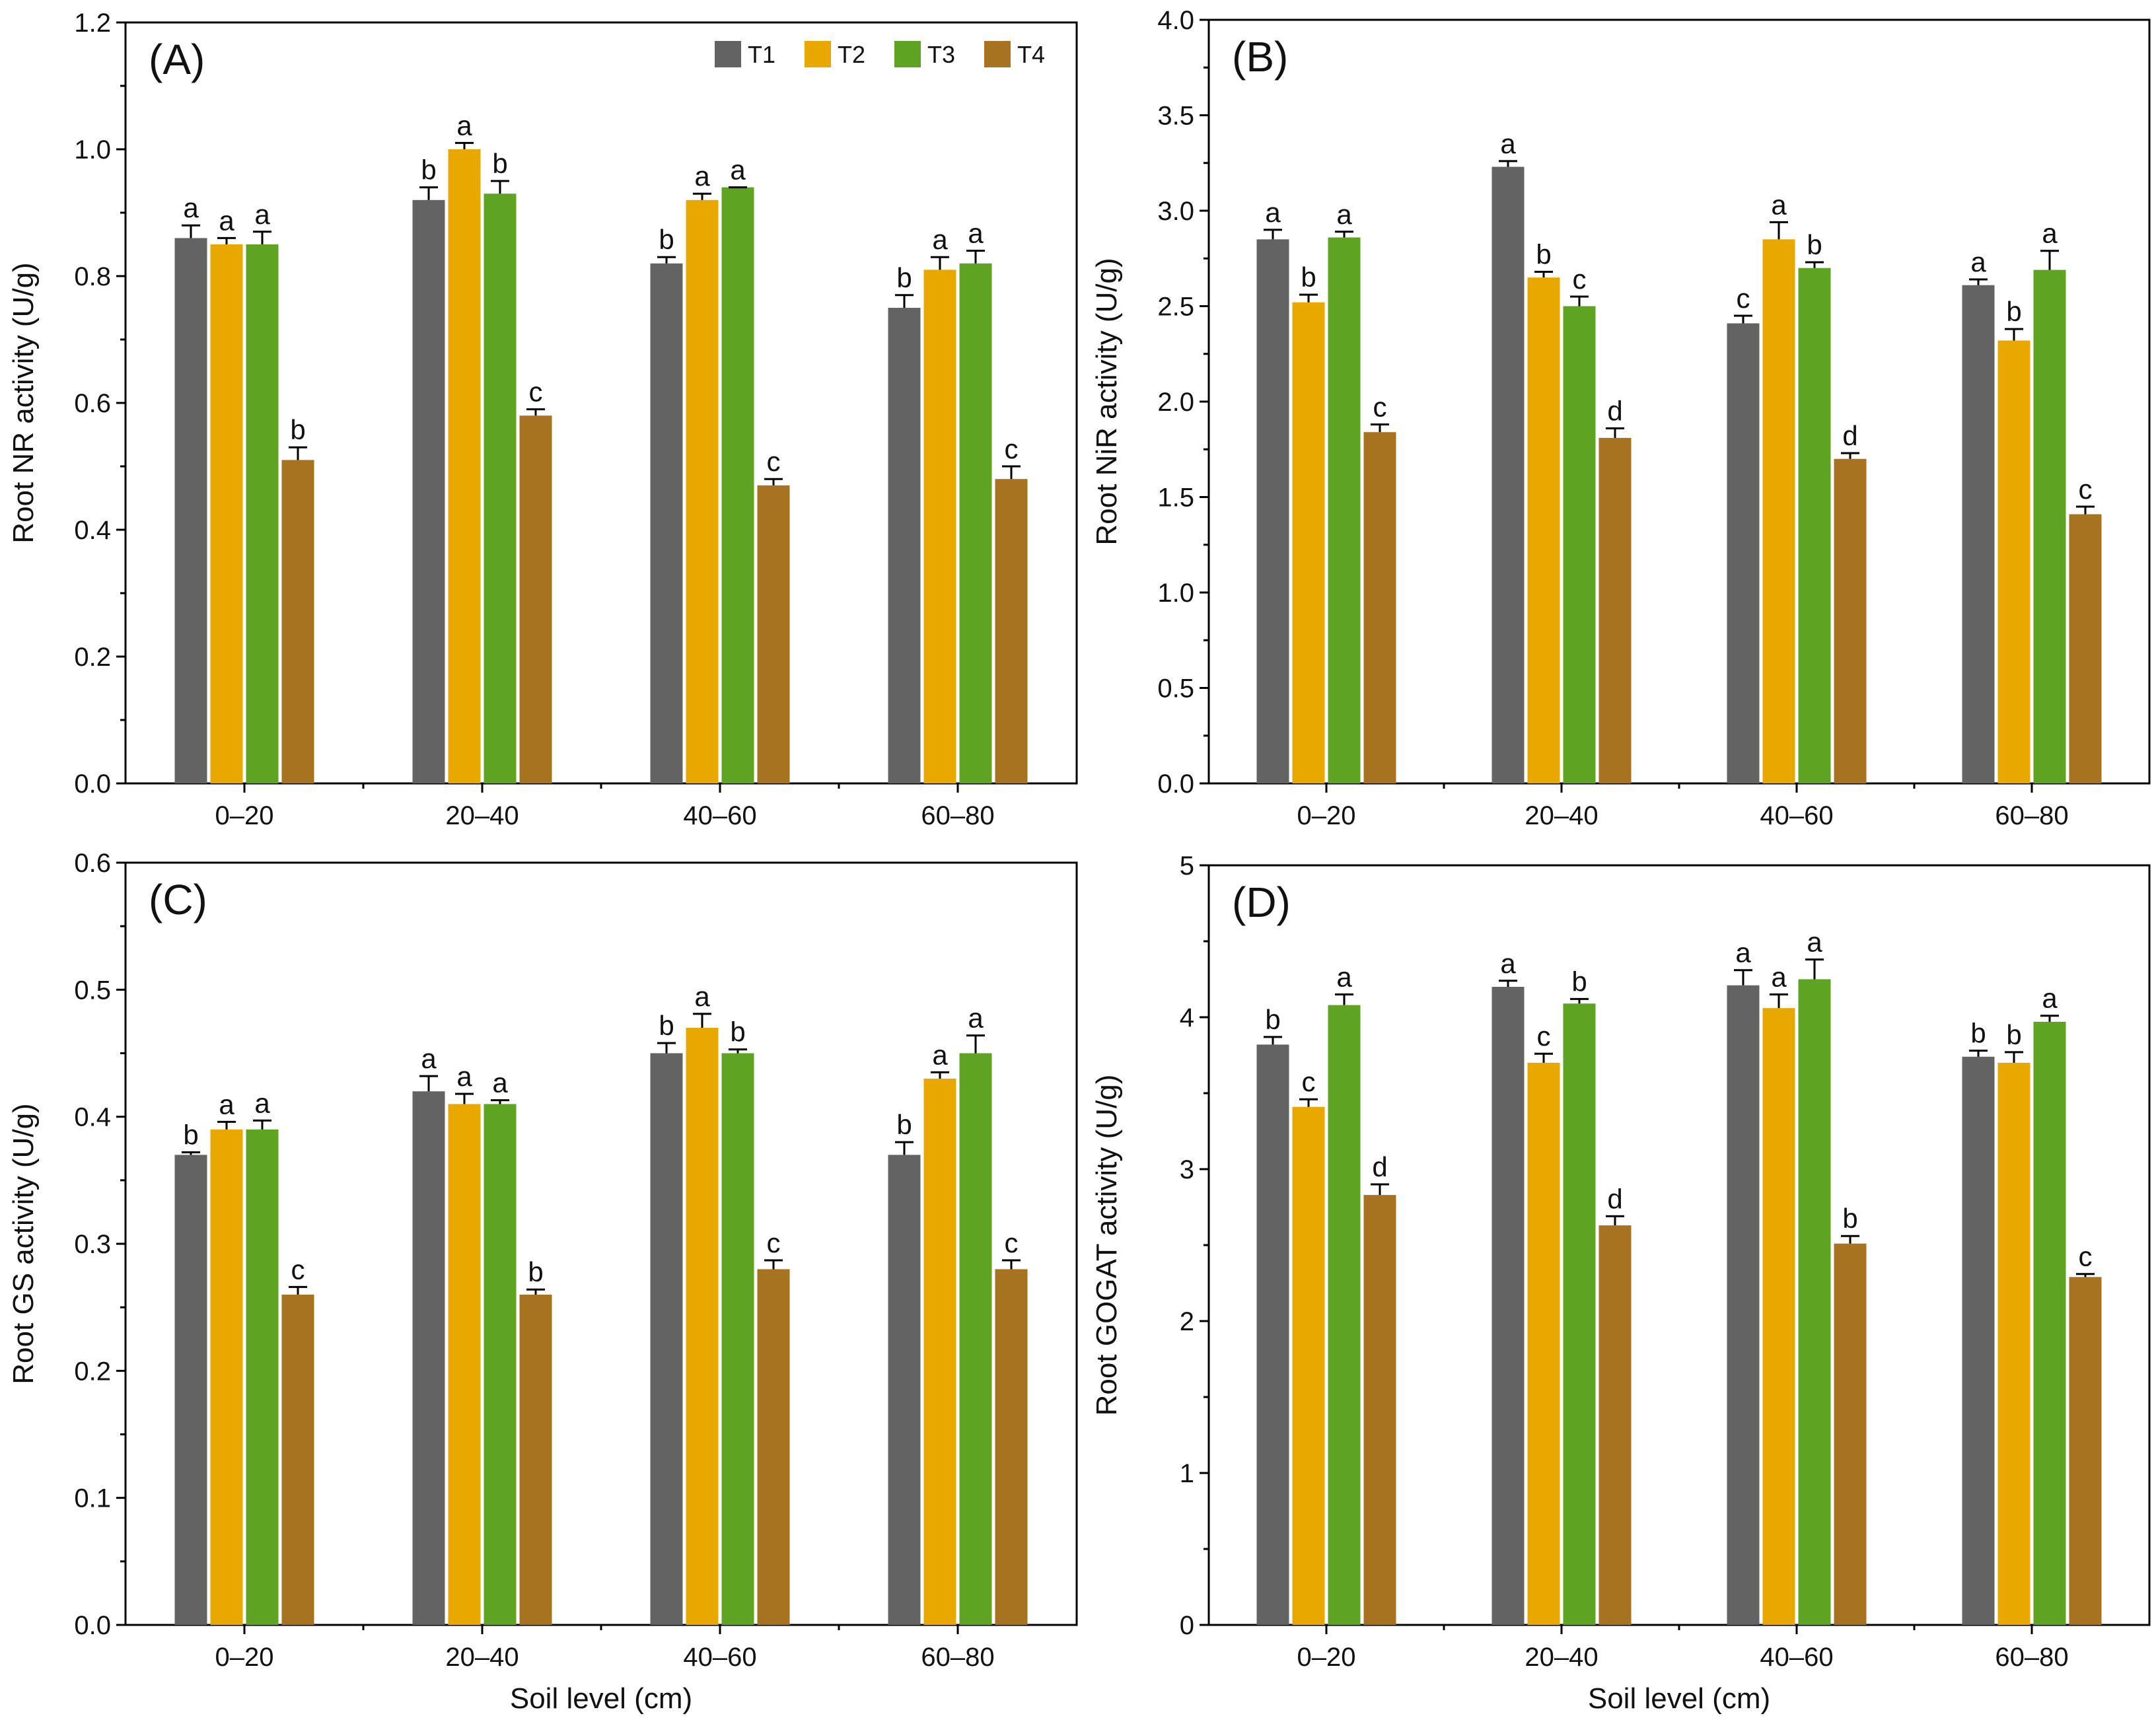 This screenshot has width=2156, height=1724. What do you see at coordinates (178, 899) in the screenshot?
I see `panel-label: (C)` at bounding box center [178, 899].